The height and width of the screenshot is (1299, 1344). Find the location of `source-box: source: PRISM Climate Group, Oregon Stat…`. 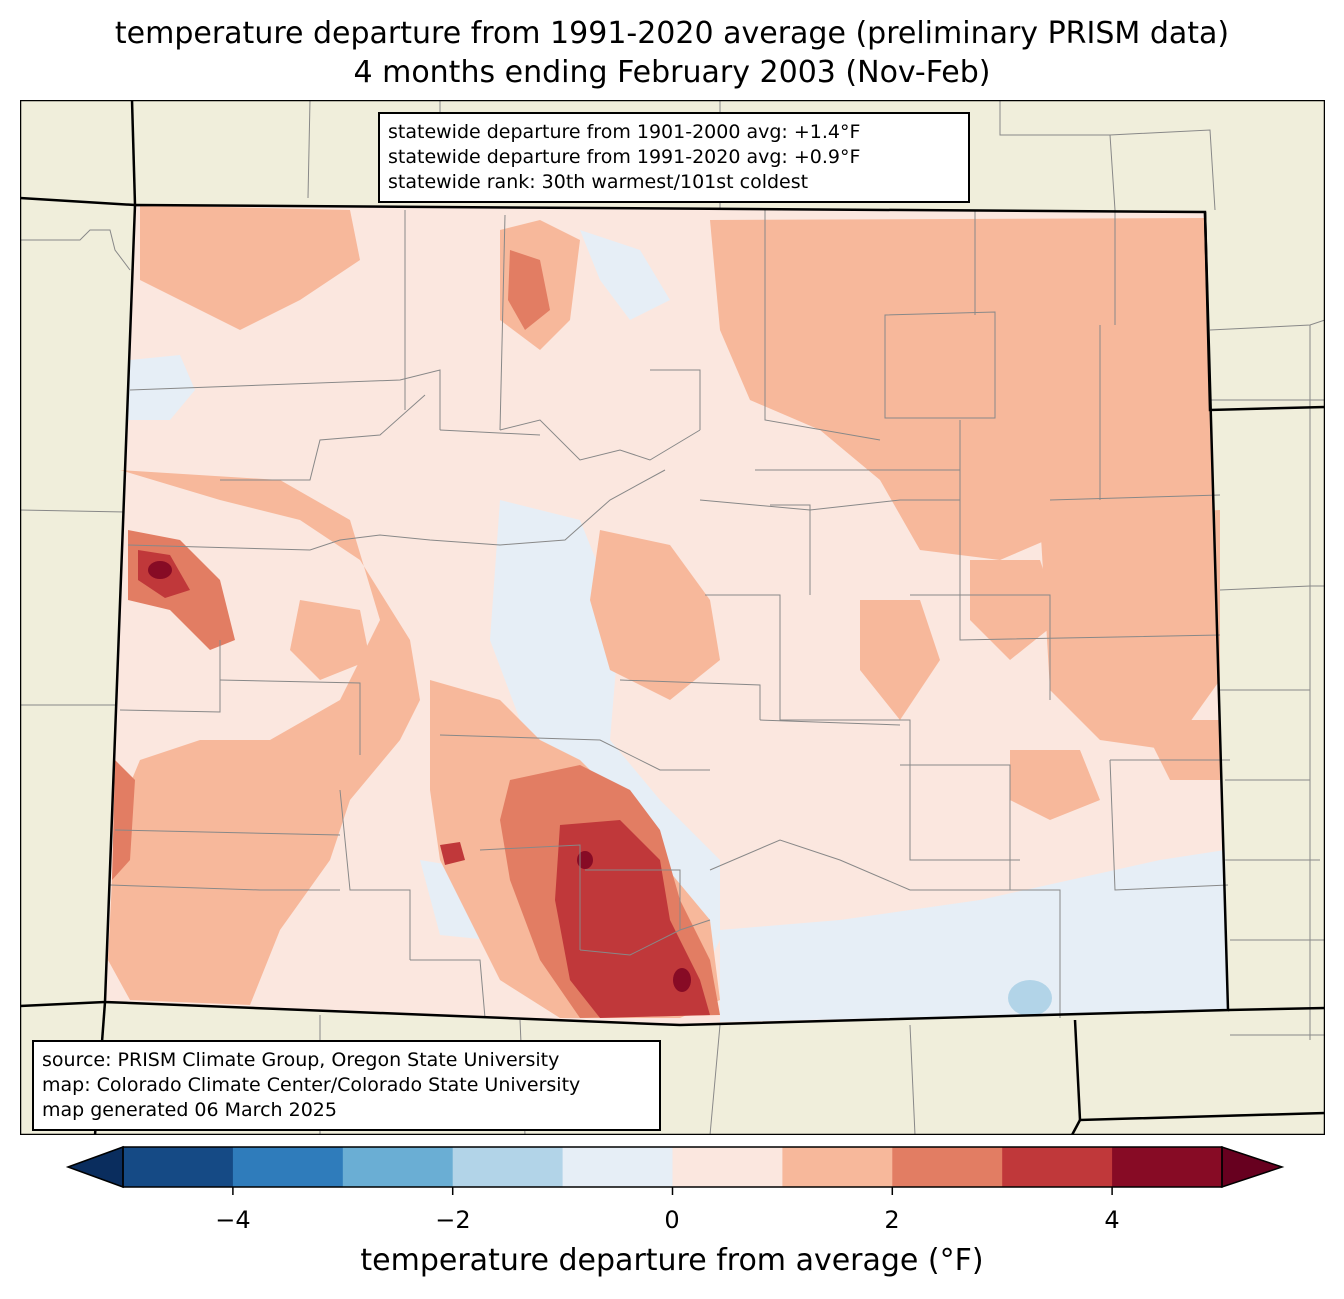

source-box: source: PRISM Climate Group, Oregon Stat… is located at coordinates (346, 1085).